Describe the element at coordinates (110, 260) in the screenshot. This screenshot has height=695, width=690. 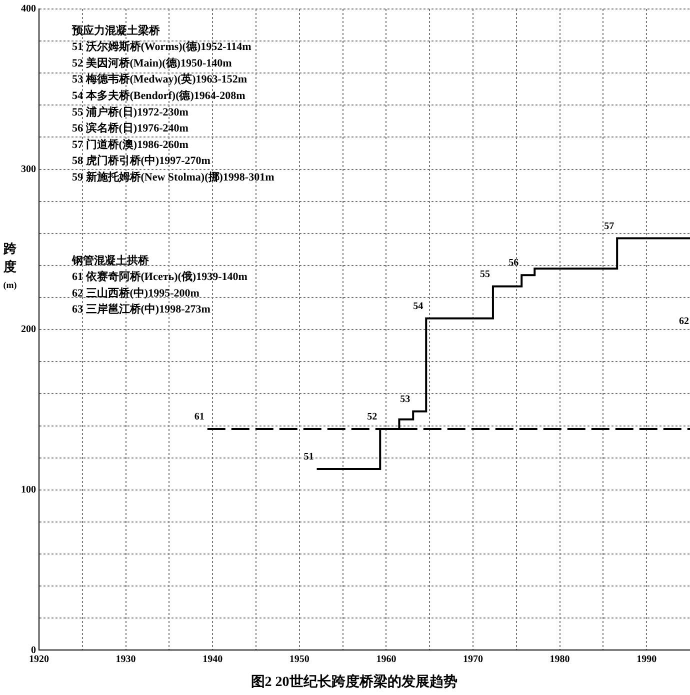
I see `annotation: 钢管混凝土拱桥` at that location.